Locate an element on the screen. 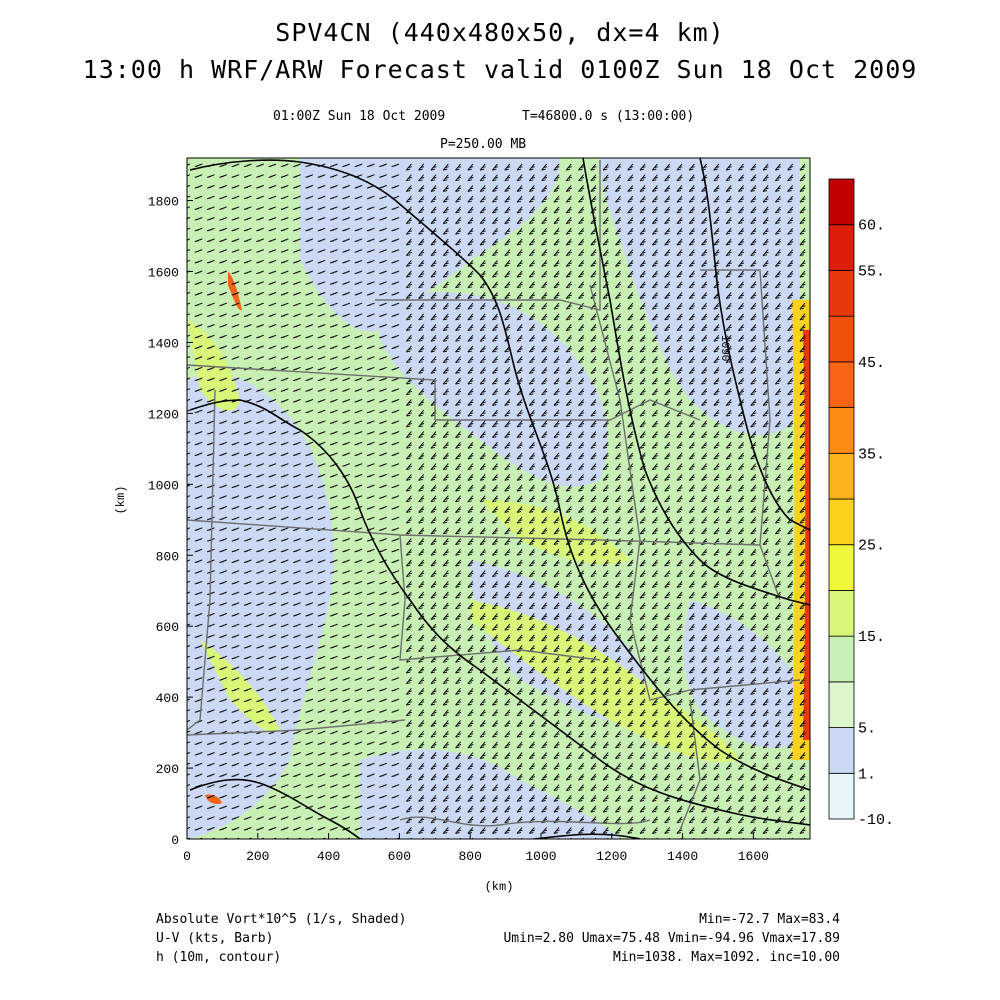  x-tick-label: 0 is located at coordinates (187, 856).